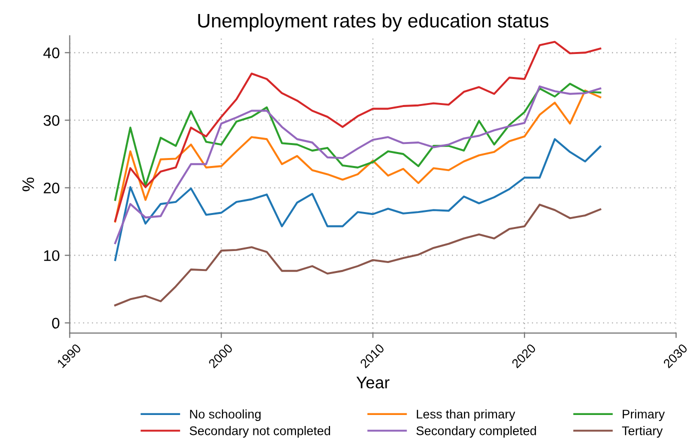  What do you see at coordinates (373, 22) in the screenshot?
I see `chart-title: Unemployment rates by education status` at bounding box center [373, 22].